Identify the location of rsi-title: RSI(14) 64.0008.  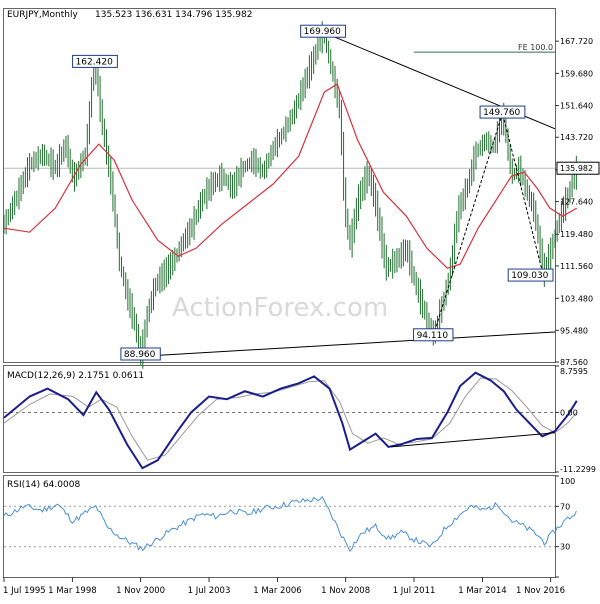
(43, 485).